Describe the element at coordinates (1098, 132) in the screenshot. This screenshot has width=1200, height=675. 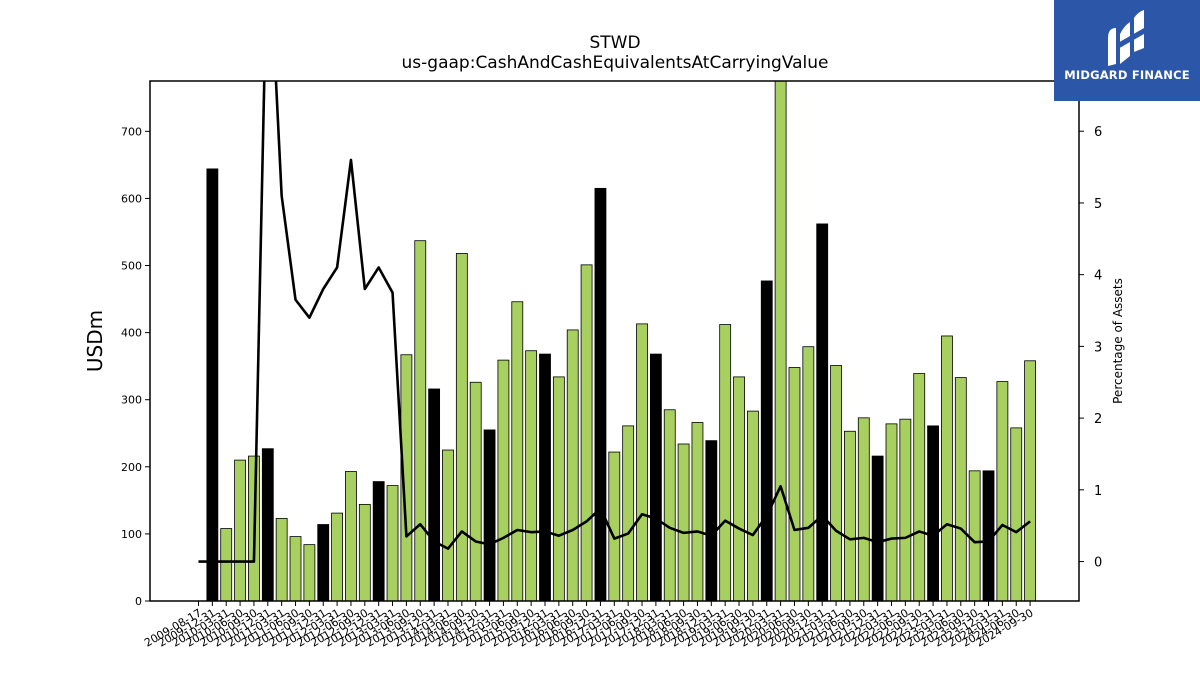
I see `y2-tick-label: 6` at that location.